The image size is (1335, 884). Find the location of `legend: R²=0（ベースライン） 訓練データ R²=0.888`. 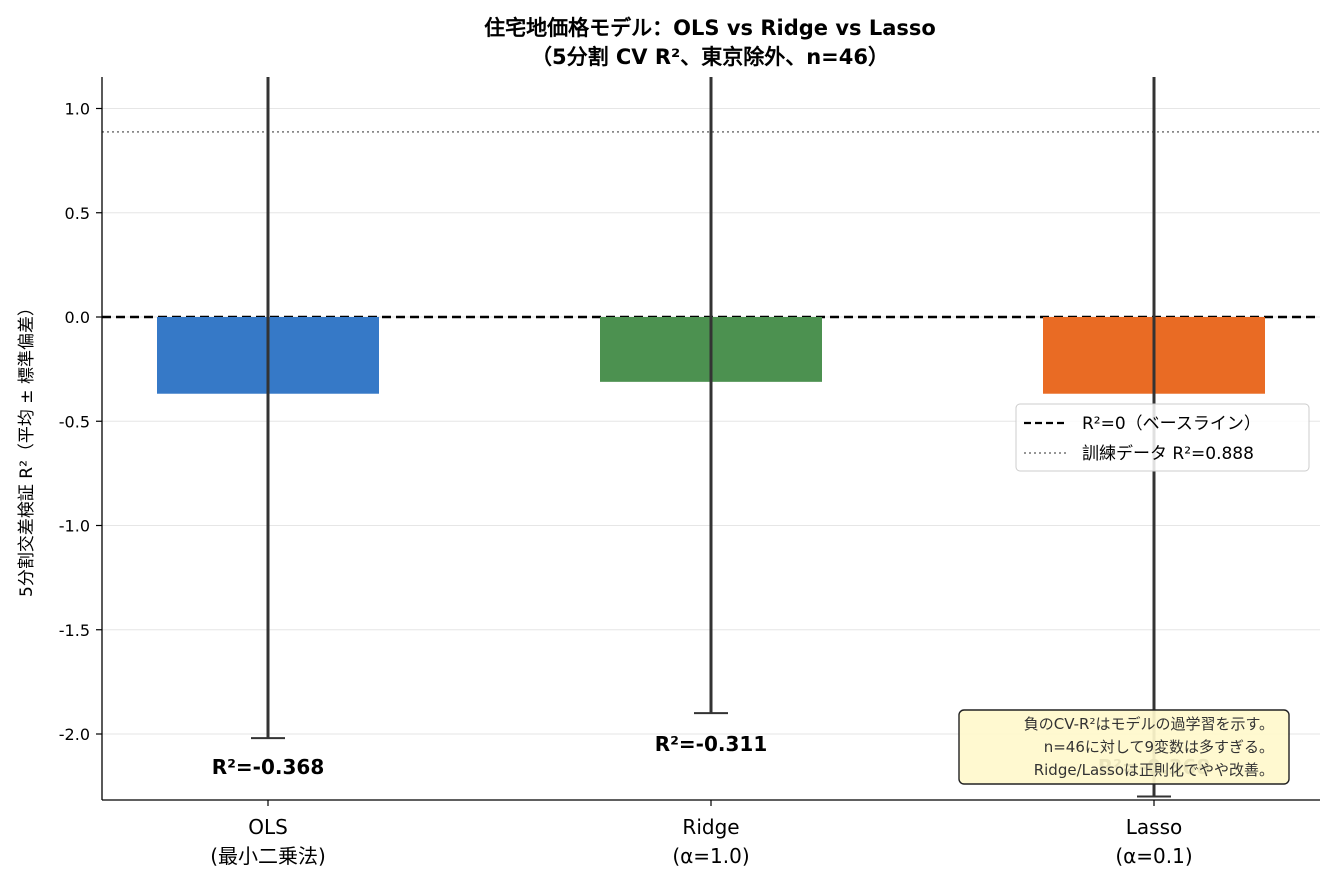

legend: R²=0（ベースライン） 訓練データ R²=0.888 is located at coordinates (1162, 437).